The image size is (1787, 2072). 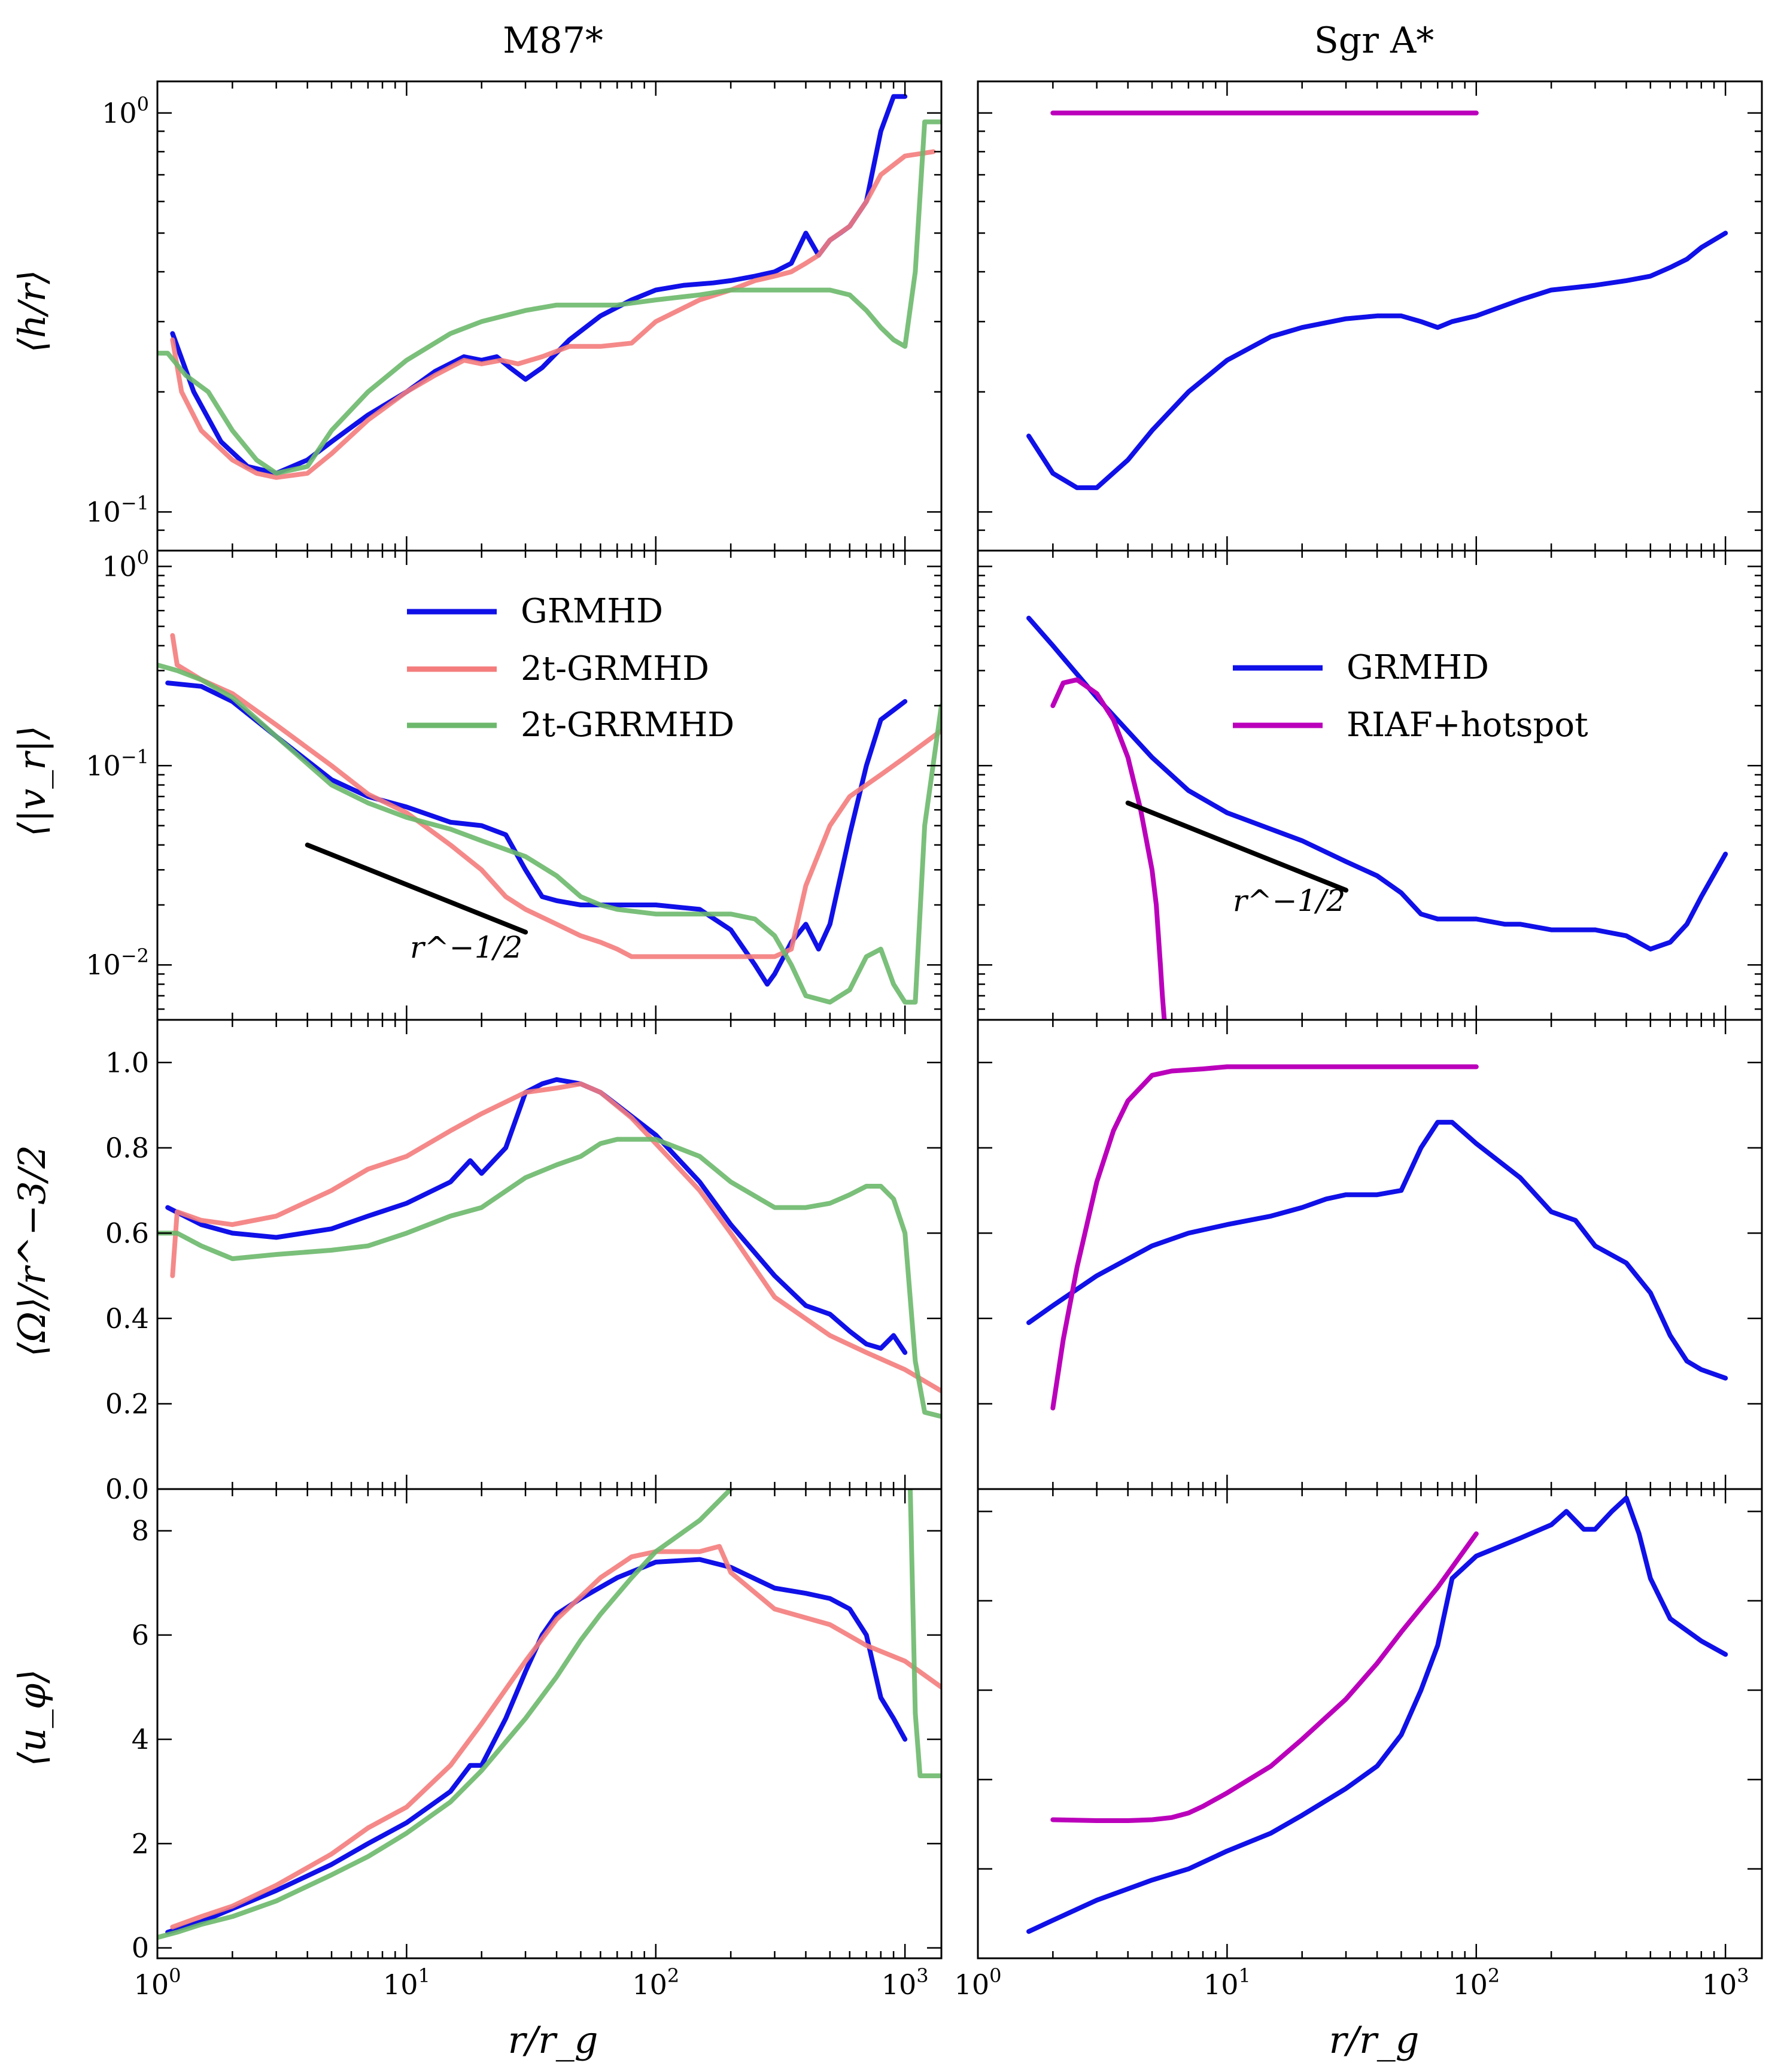 What do you see at coordinates (127, 1403) in the screenshot?
I see `y-tick-label: 0.2` at bounding box center [127, 1403].